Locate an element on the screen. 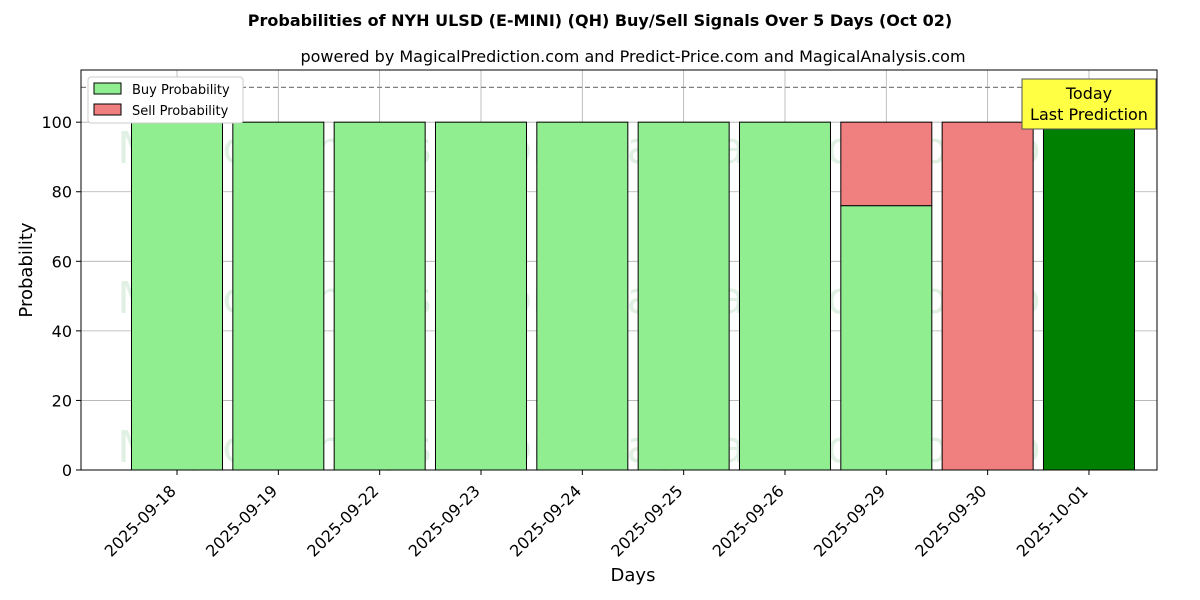  y-tick-label: 0 is located at coordinates (67, 470).